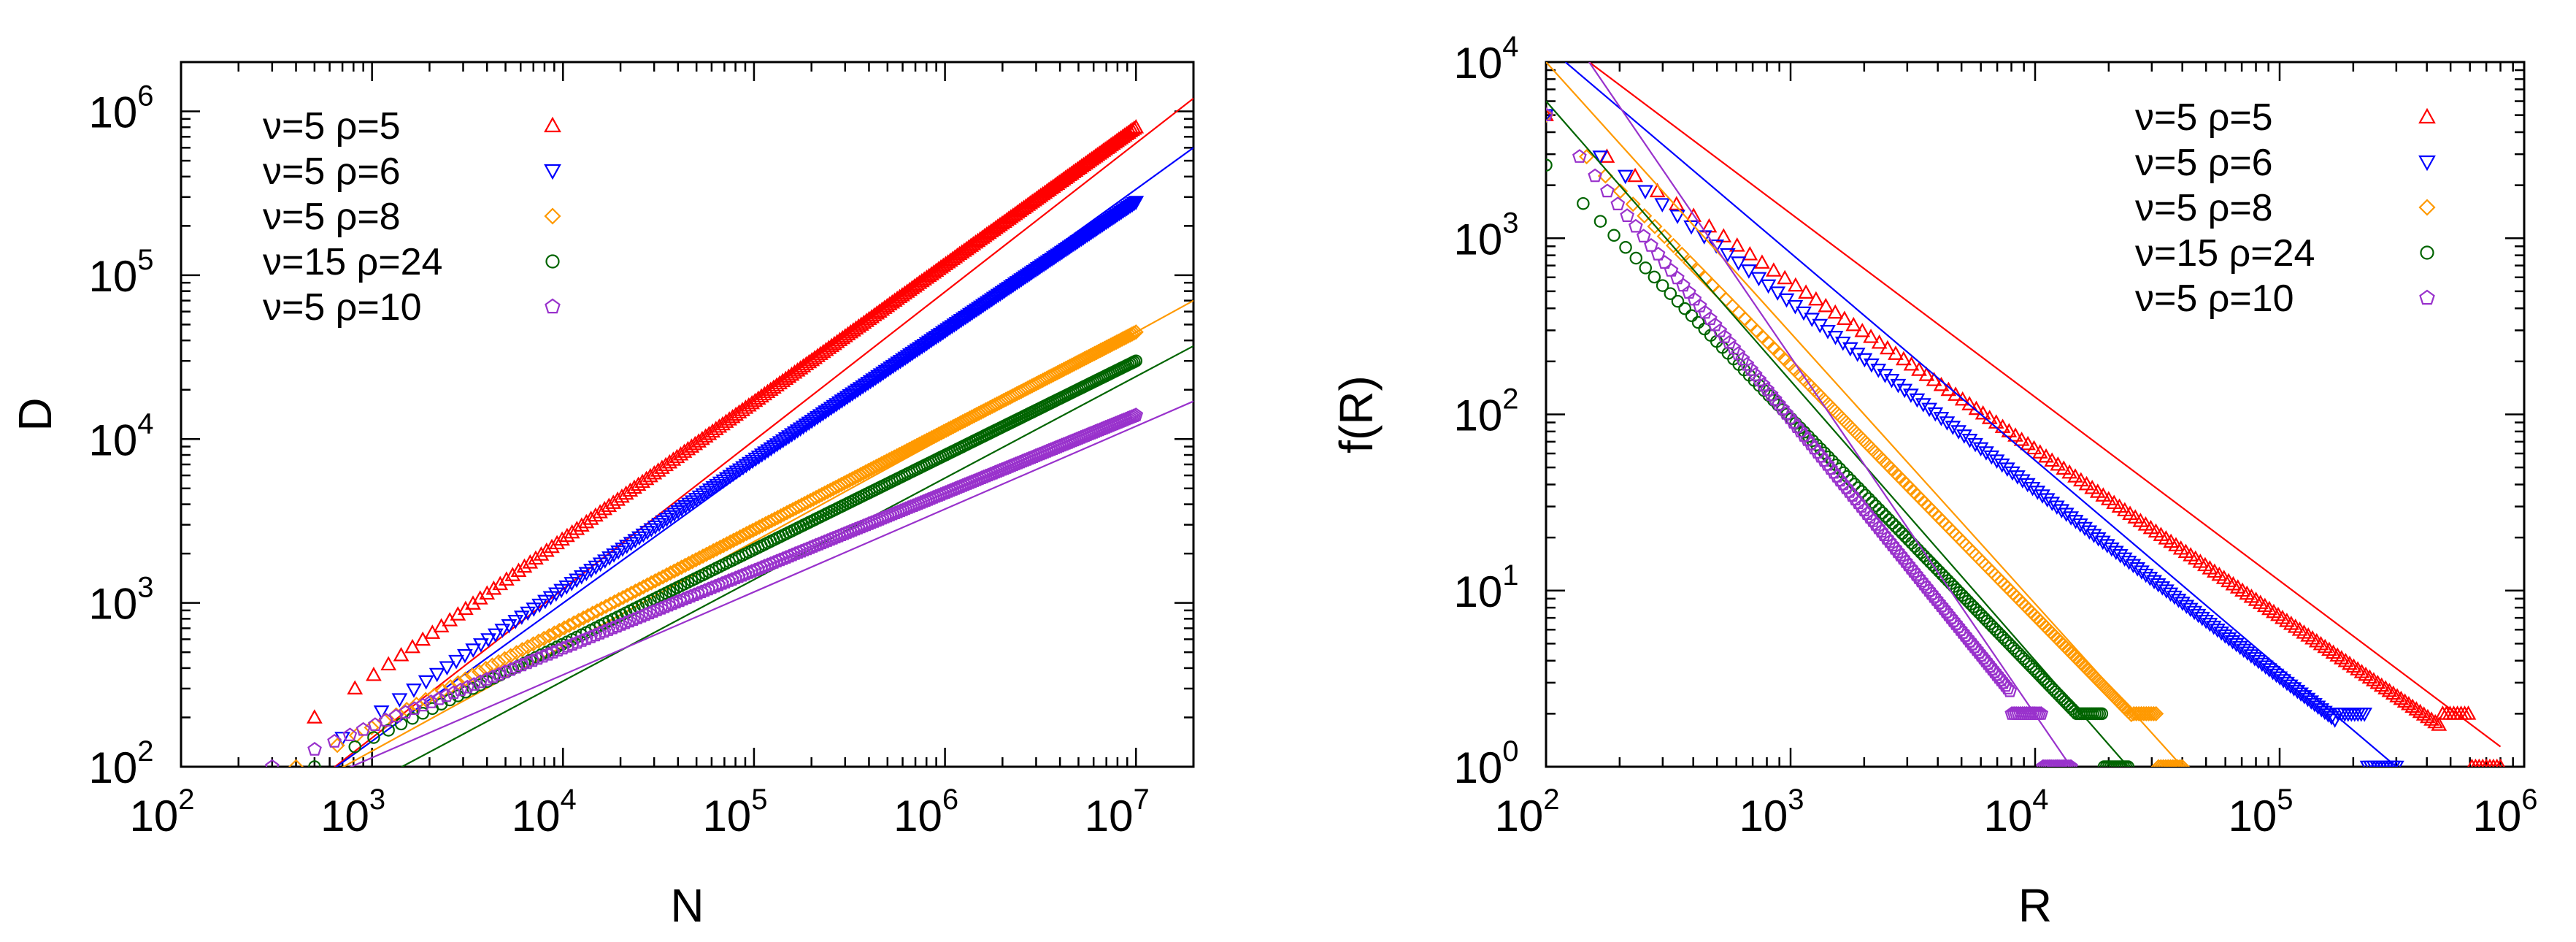  What do you see at coordinates (121, 600) in the screenshot?
I see `y-tick-label: 103` at bounding box center [121, 600].